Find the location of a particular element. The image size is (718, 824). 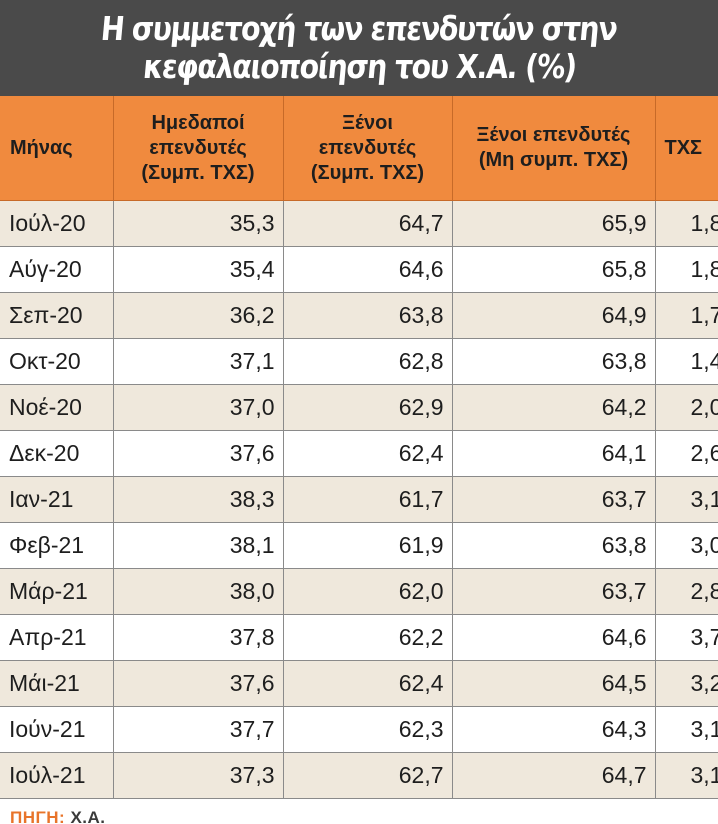

cell-domestic: 38,3 is located at coordinates (198, 499).